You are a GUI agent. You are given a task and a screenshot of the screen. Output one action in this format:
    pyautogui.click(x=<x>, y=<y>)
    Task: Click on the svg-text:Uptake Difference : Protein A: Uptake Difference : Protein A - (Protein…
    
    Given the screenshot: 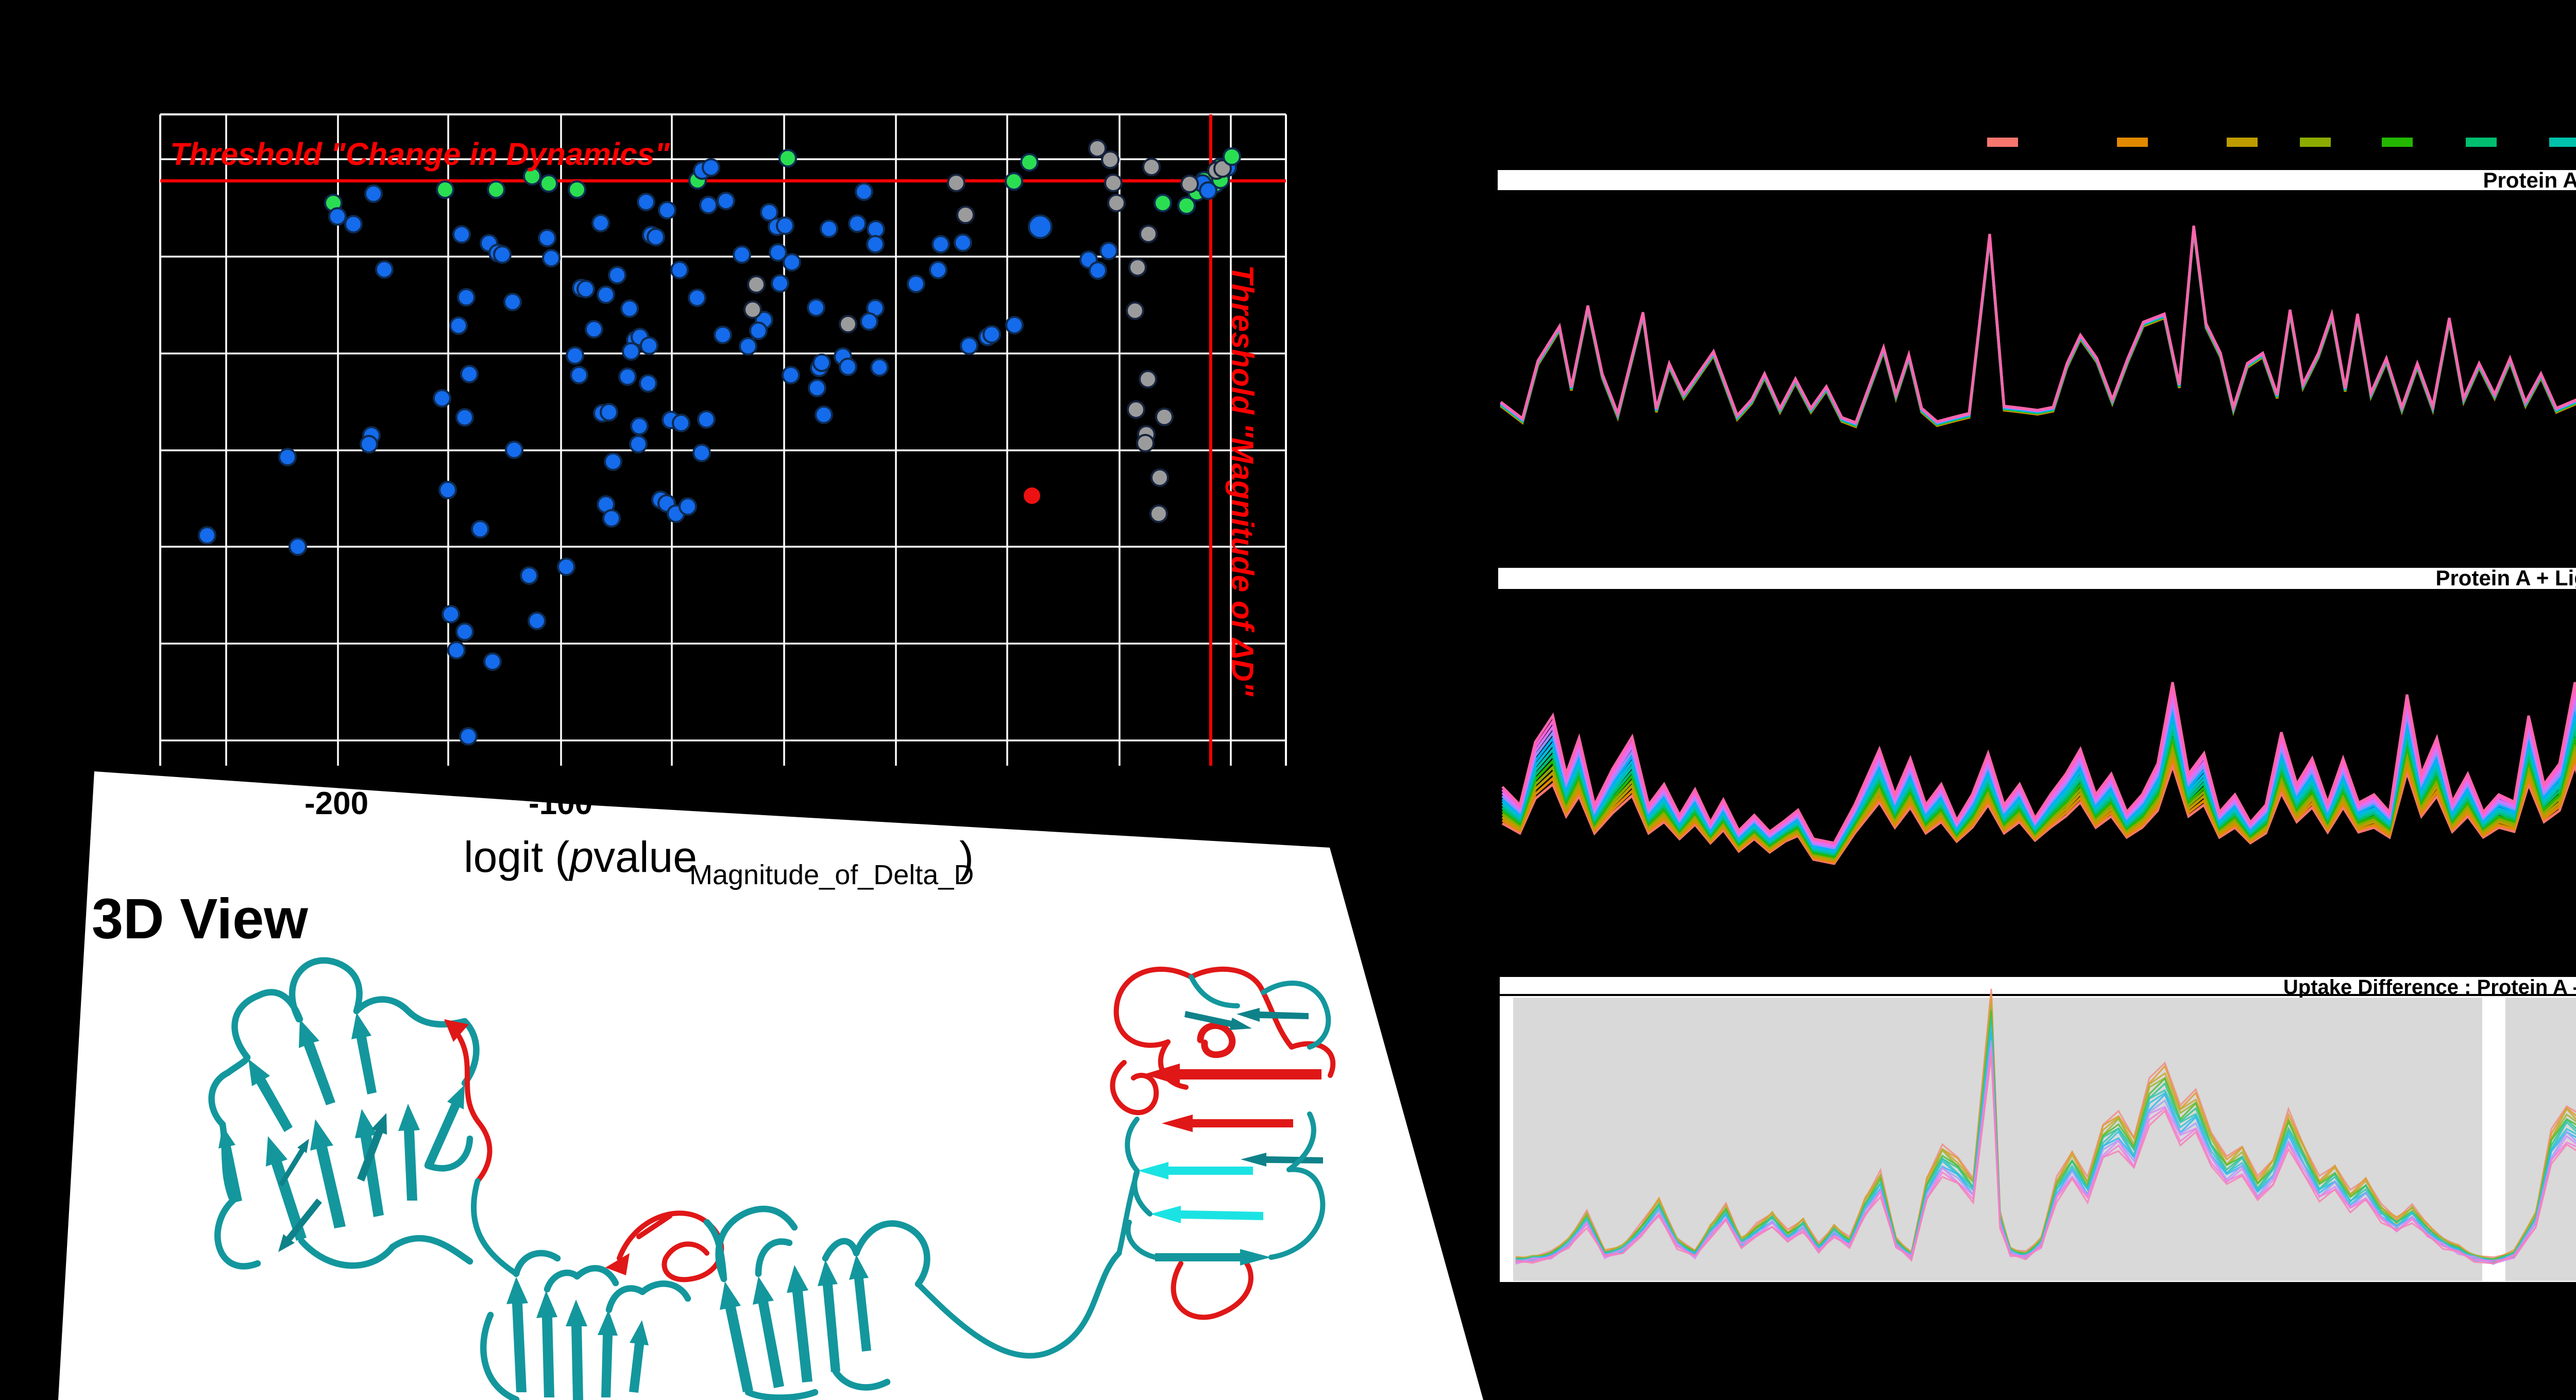 What is the action you would take?
    pyautogui.click(x=2429, y=987)
    